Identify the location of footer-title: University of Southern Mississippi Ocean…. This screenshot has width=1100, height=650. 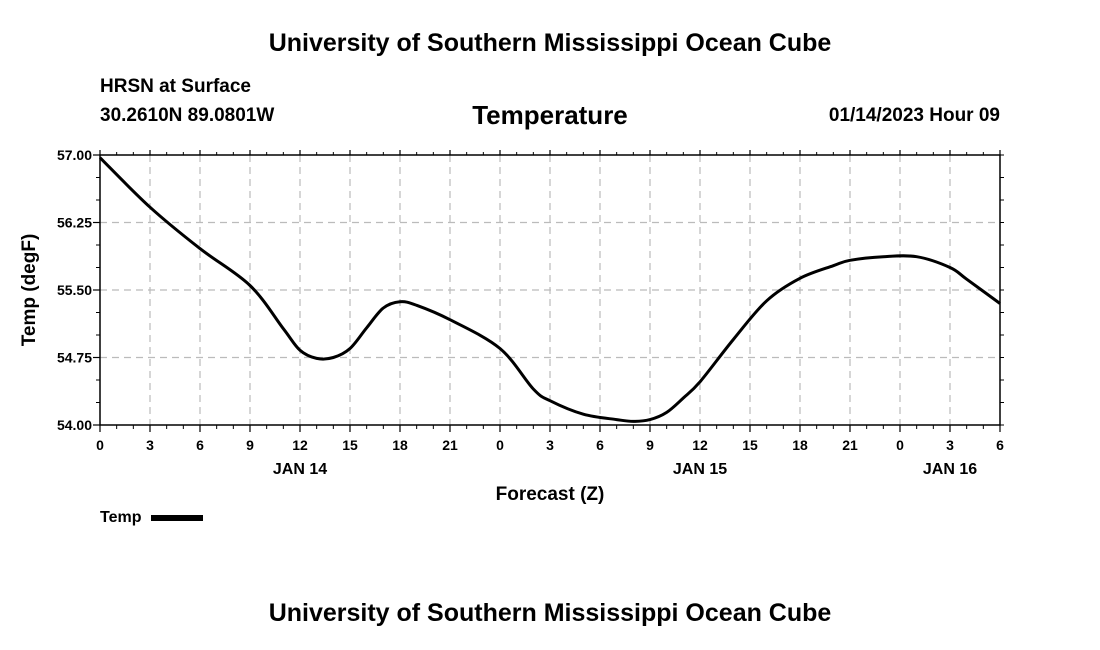
(550, 613).